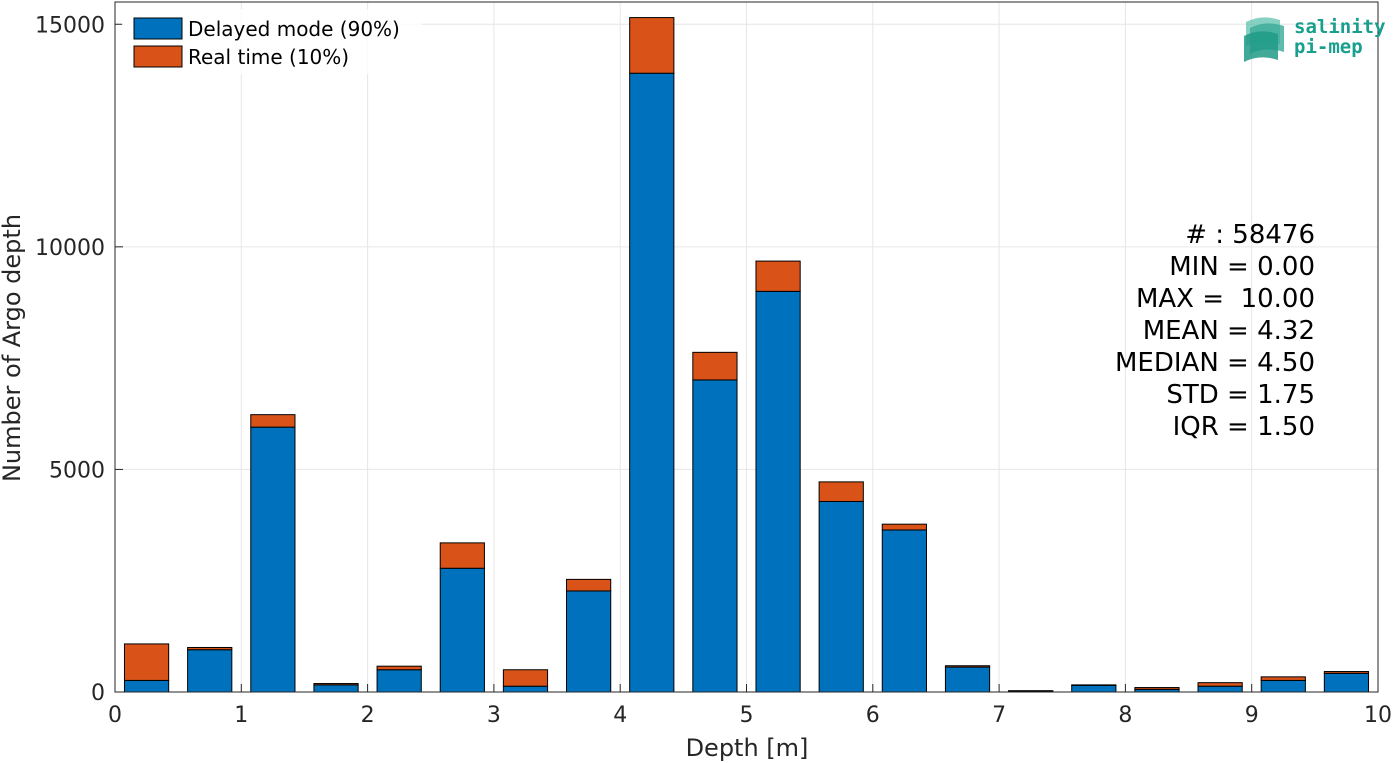  What do you see at coordinates (747, 715) in the screenshot?
I see `x-tick-label: 5` at bounding box center [747, 715].